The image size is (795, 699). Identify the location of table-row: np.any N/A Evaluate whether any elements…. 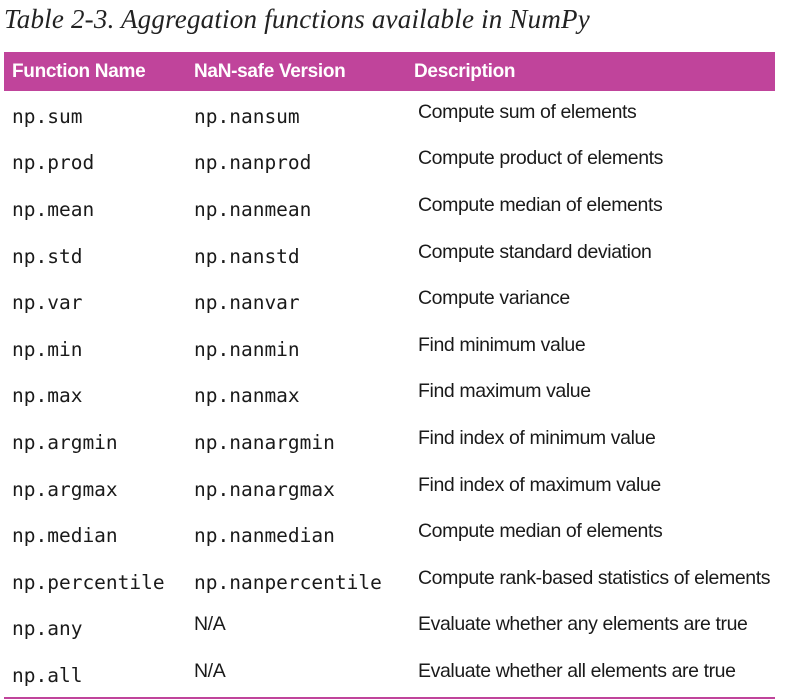
(389, 627).